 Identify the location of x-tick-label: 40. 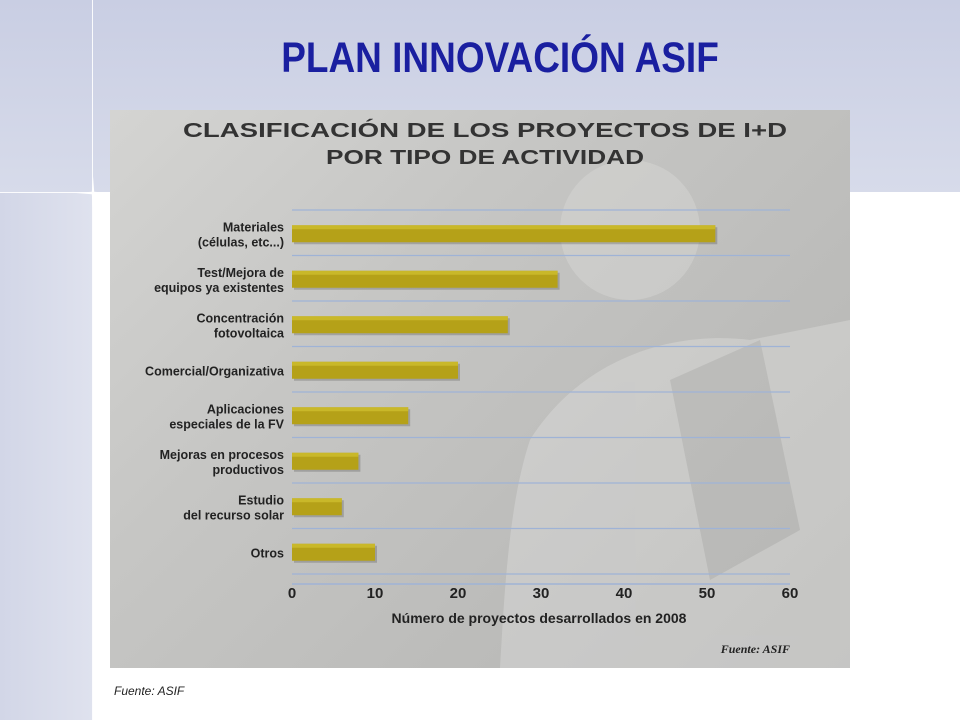
(624, 593).